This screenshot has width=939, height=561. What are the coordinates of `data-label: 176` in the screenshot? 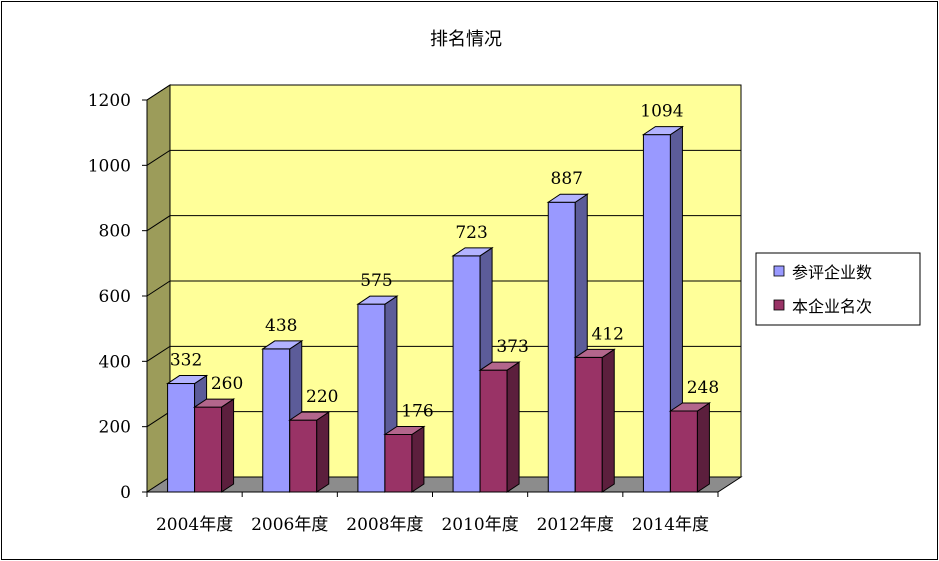 It's located at (417, 412).